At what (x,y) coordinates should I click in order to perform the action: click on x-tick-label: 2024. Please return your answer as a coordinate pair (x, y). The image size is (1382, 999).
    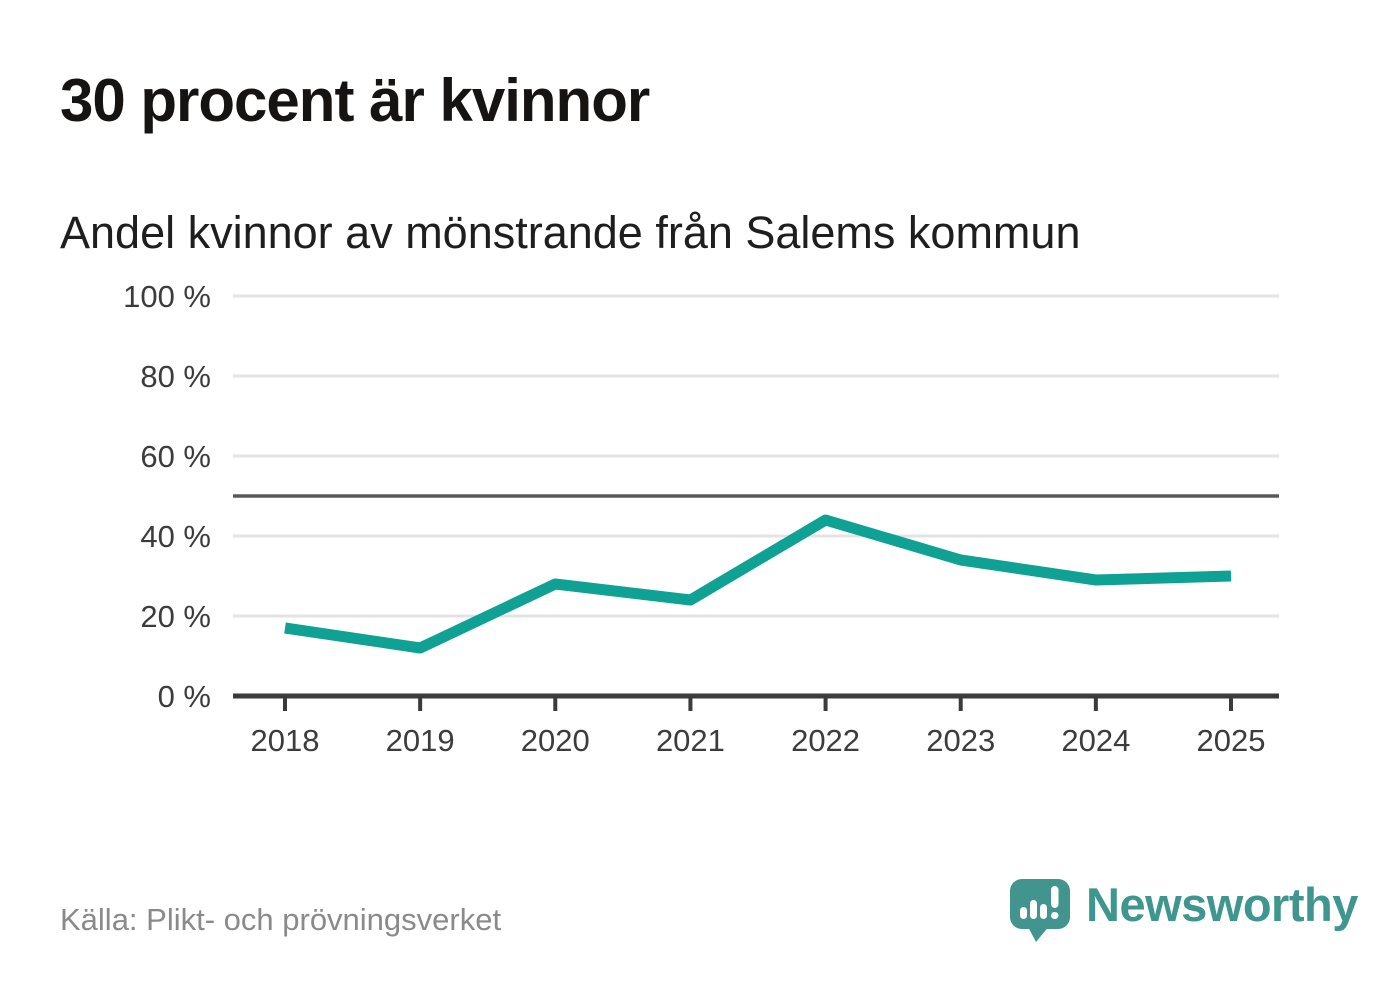
    Looking at the image, I should click on (1095, 740).